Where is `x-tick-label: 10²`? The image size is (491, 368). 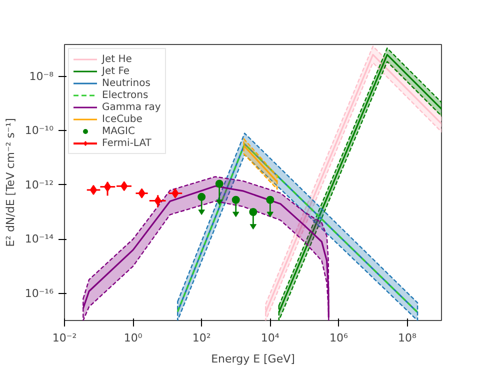
x-tick-label: 10² is located at coordinates (201, 338).